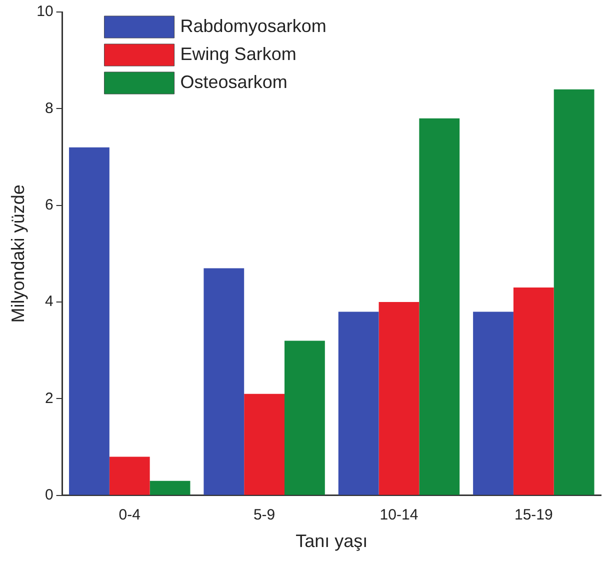  Describe the element at coordinates (238, 54) in the screenshot. I see `legend-label: Ewing Sarkom` at that location.